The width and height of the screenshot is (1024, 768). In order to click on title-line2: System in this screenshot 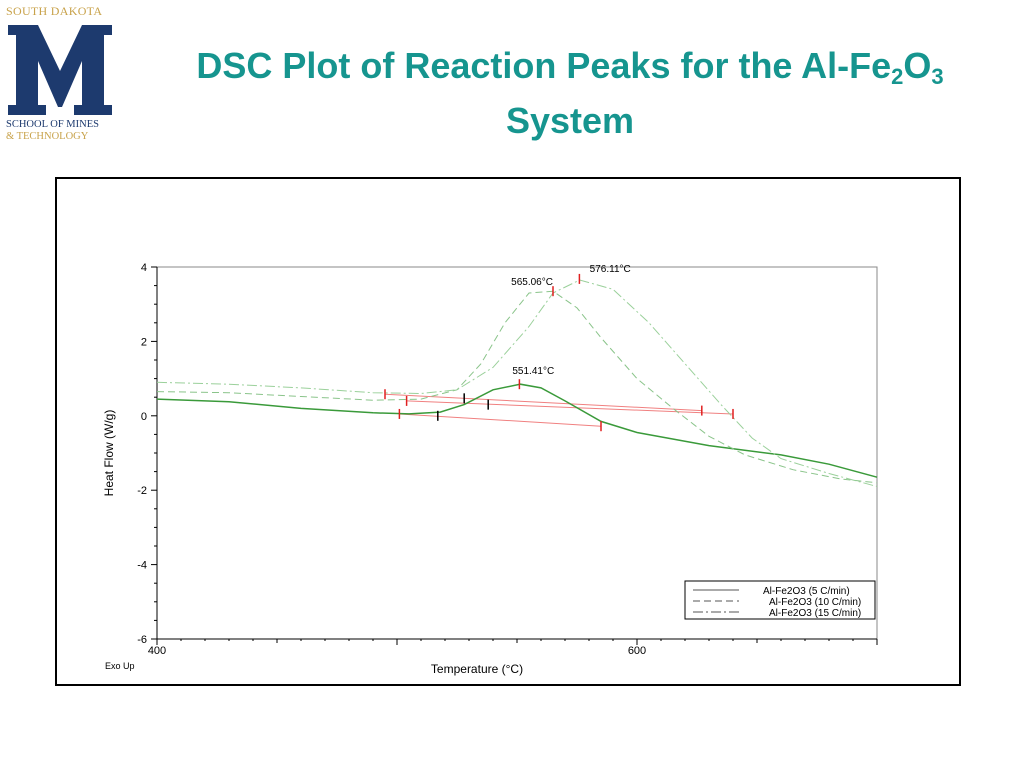, I will do `click(570, 120)`.